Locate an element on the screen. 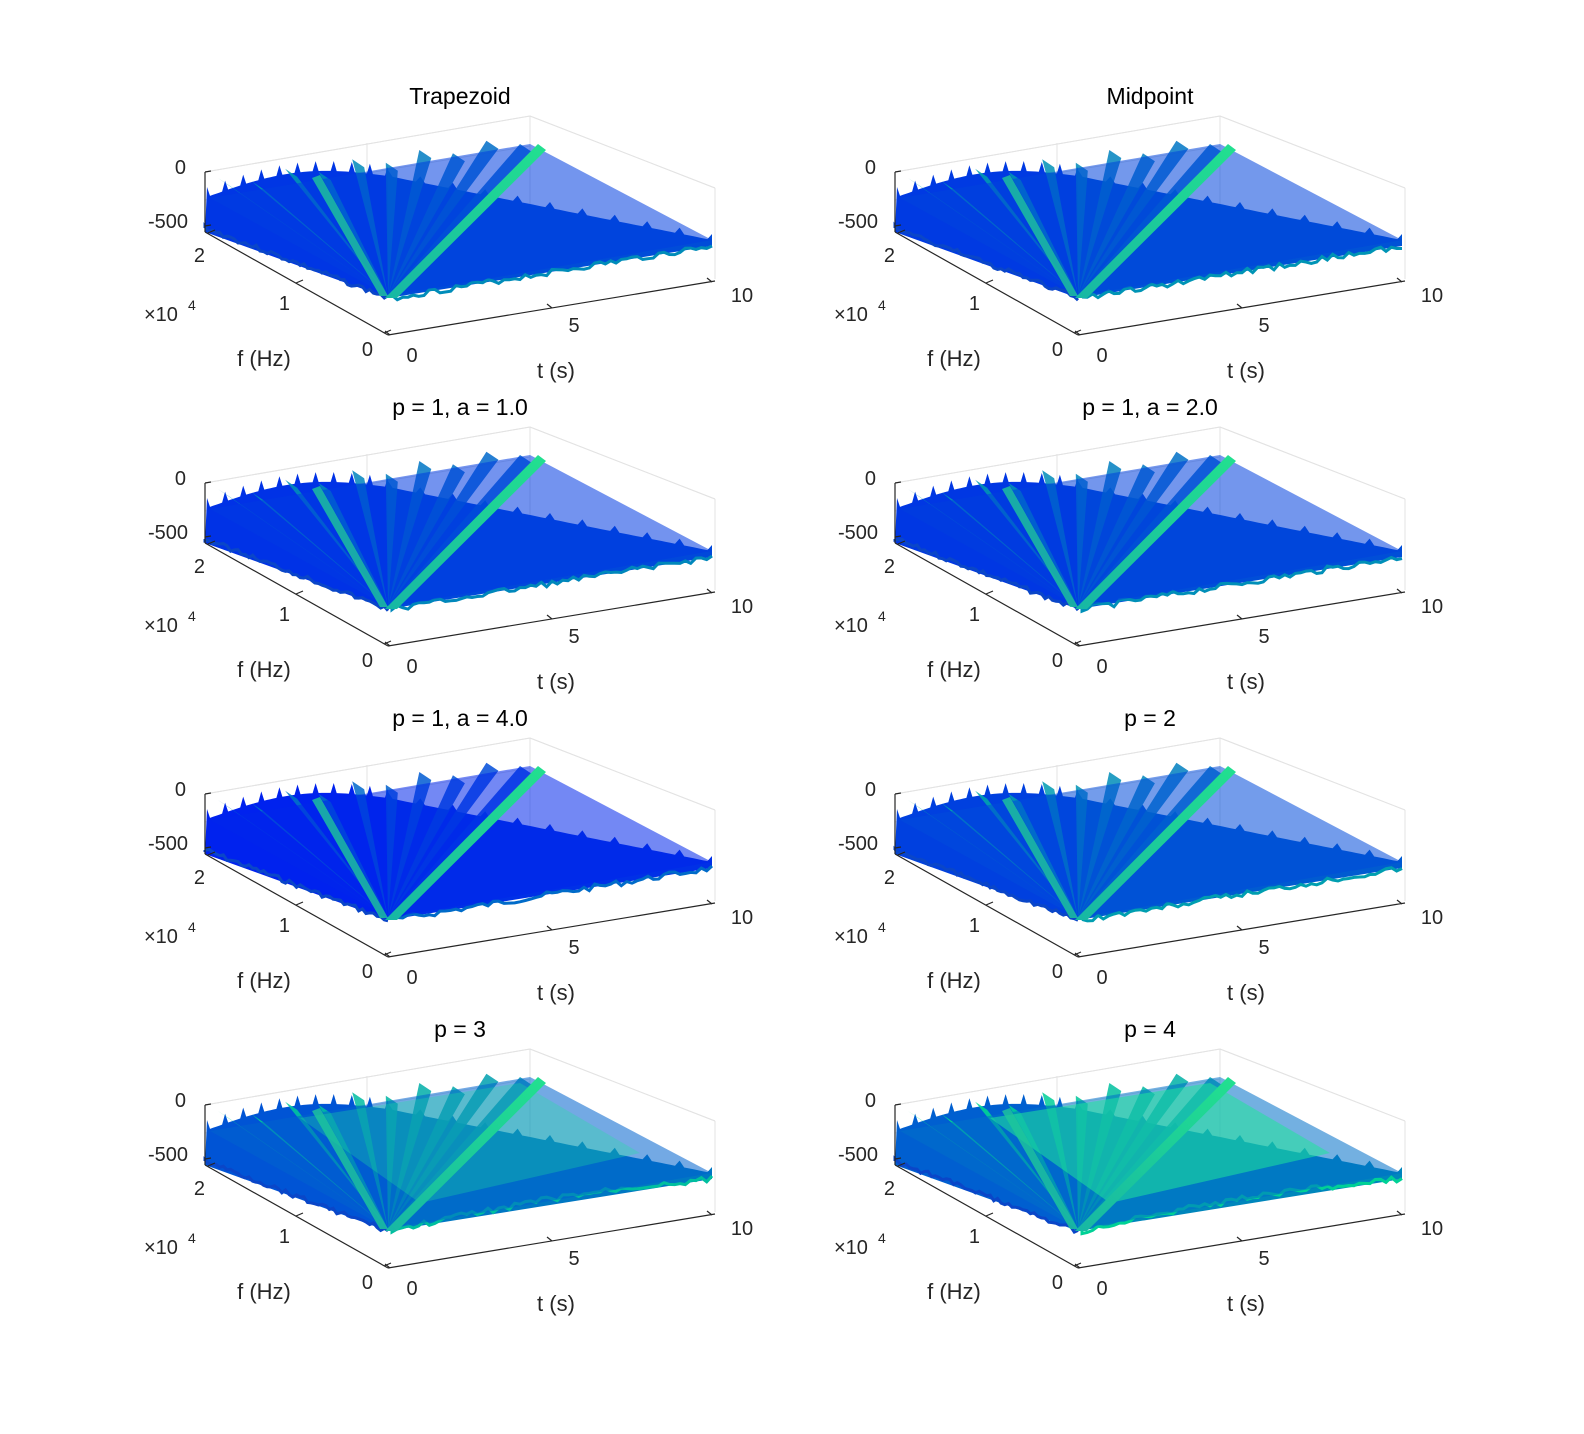 The width and height of the screenshot is (1584, 1434). panel-title: p = 2 is located at coordinates (1150, 718).